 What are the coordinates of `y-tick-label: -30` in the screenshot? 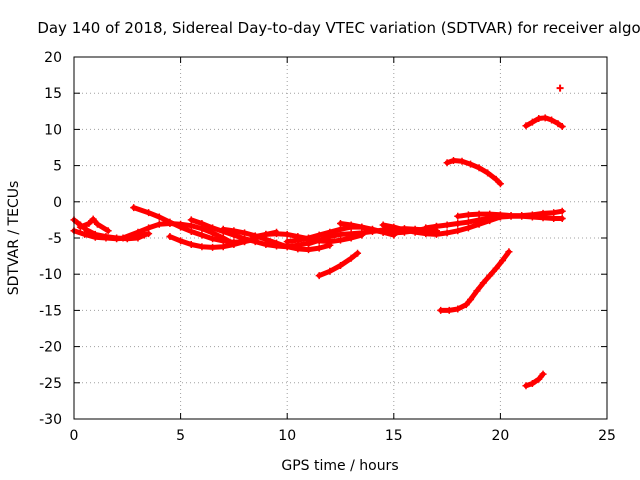 It's located at (50, 420).